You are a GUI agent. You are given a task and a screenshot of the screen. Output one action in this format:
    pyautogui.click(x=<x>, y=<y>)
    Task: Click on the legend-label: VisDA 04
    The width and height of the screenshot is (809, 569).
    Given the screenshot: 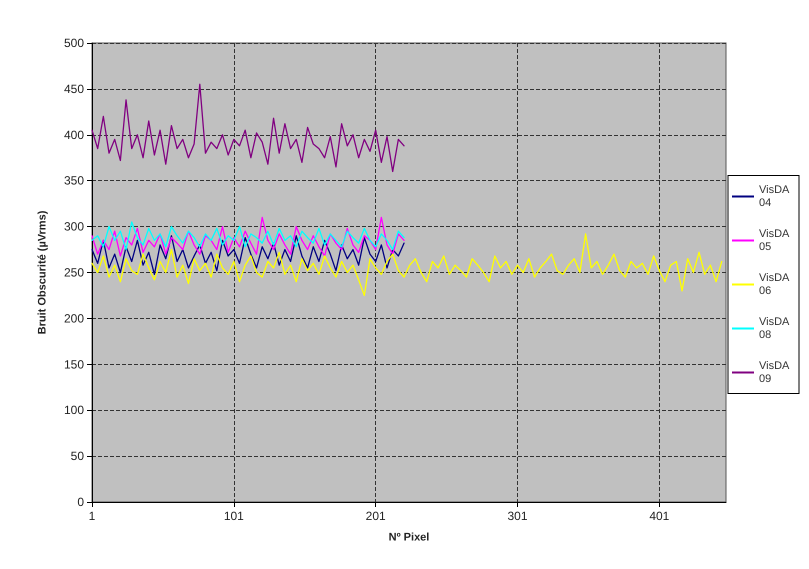 What is the action you would take?
    pyautogui.click(x=775, y=196)
    